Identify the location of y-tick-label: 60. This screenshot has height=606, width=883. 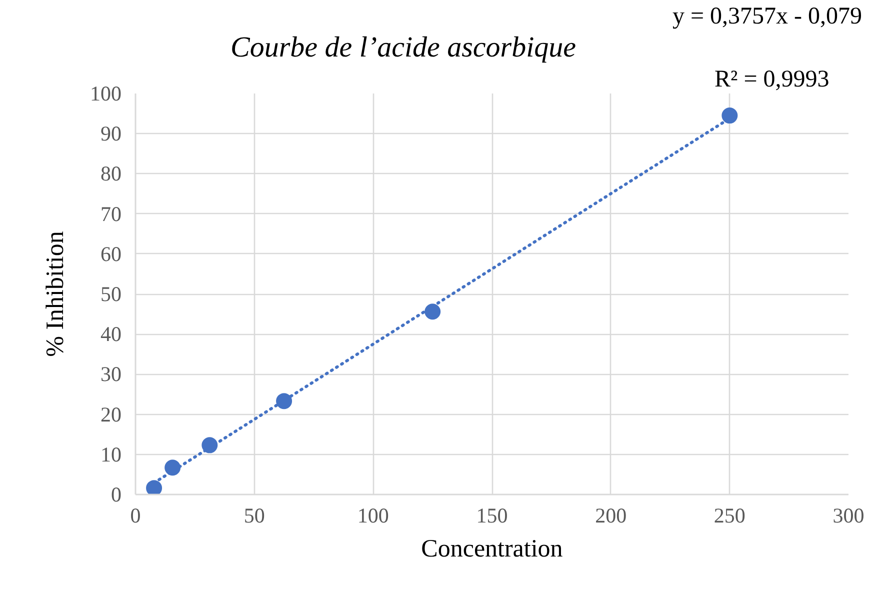
(111, 254).